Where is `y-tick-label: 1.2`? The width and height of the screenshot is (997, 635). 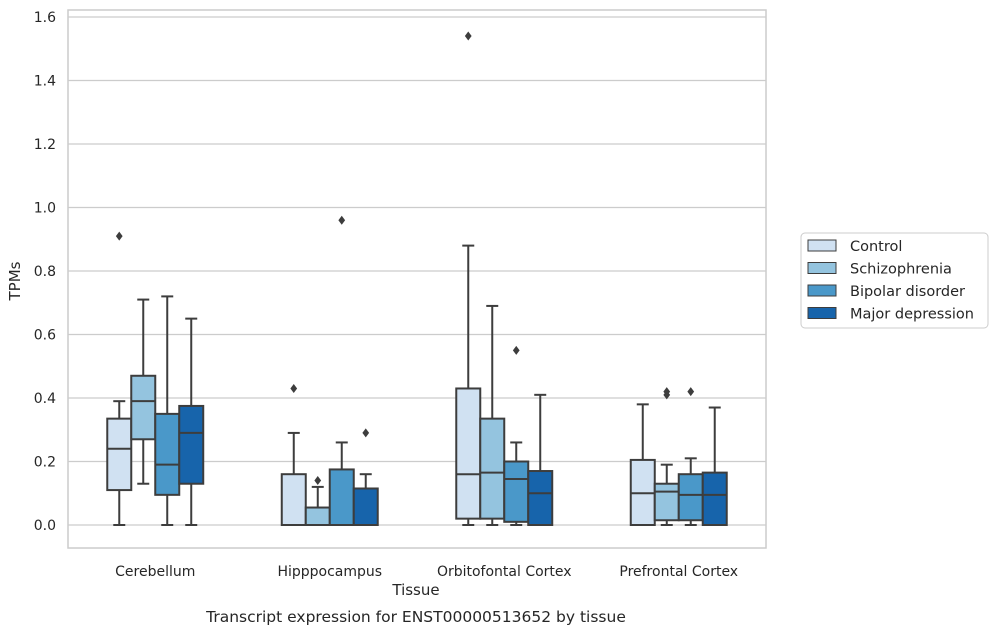
y-tick-label: 1.2 is located at coordinates (45, 145).